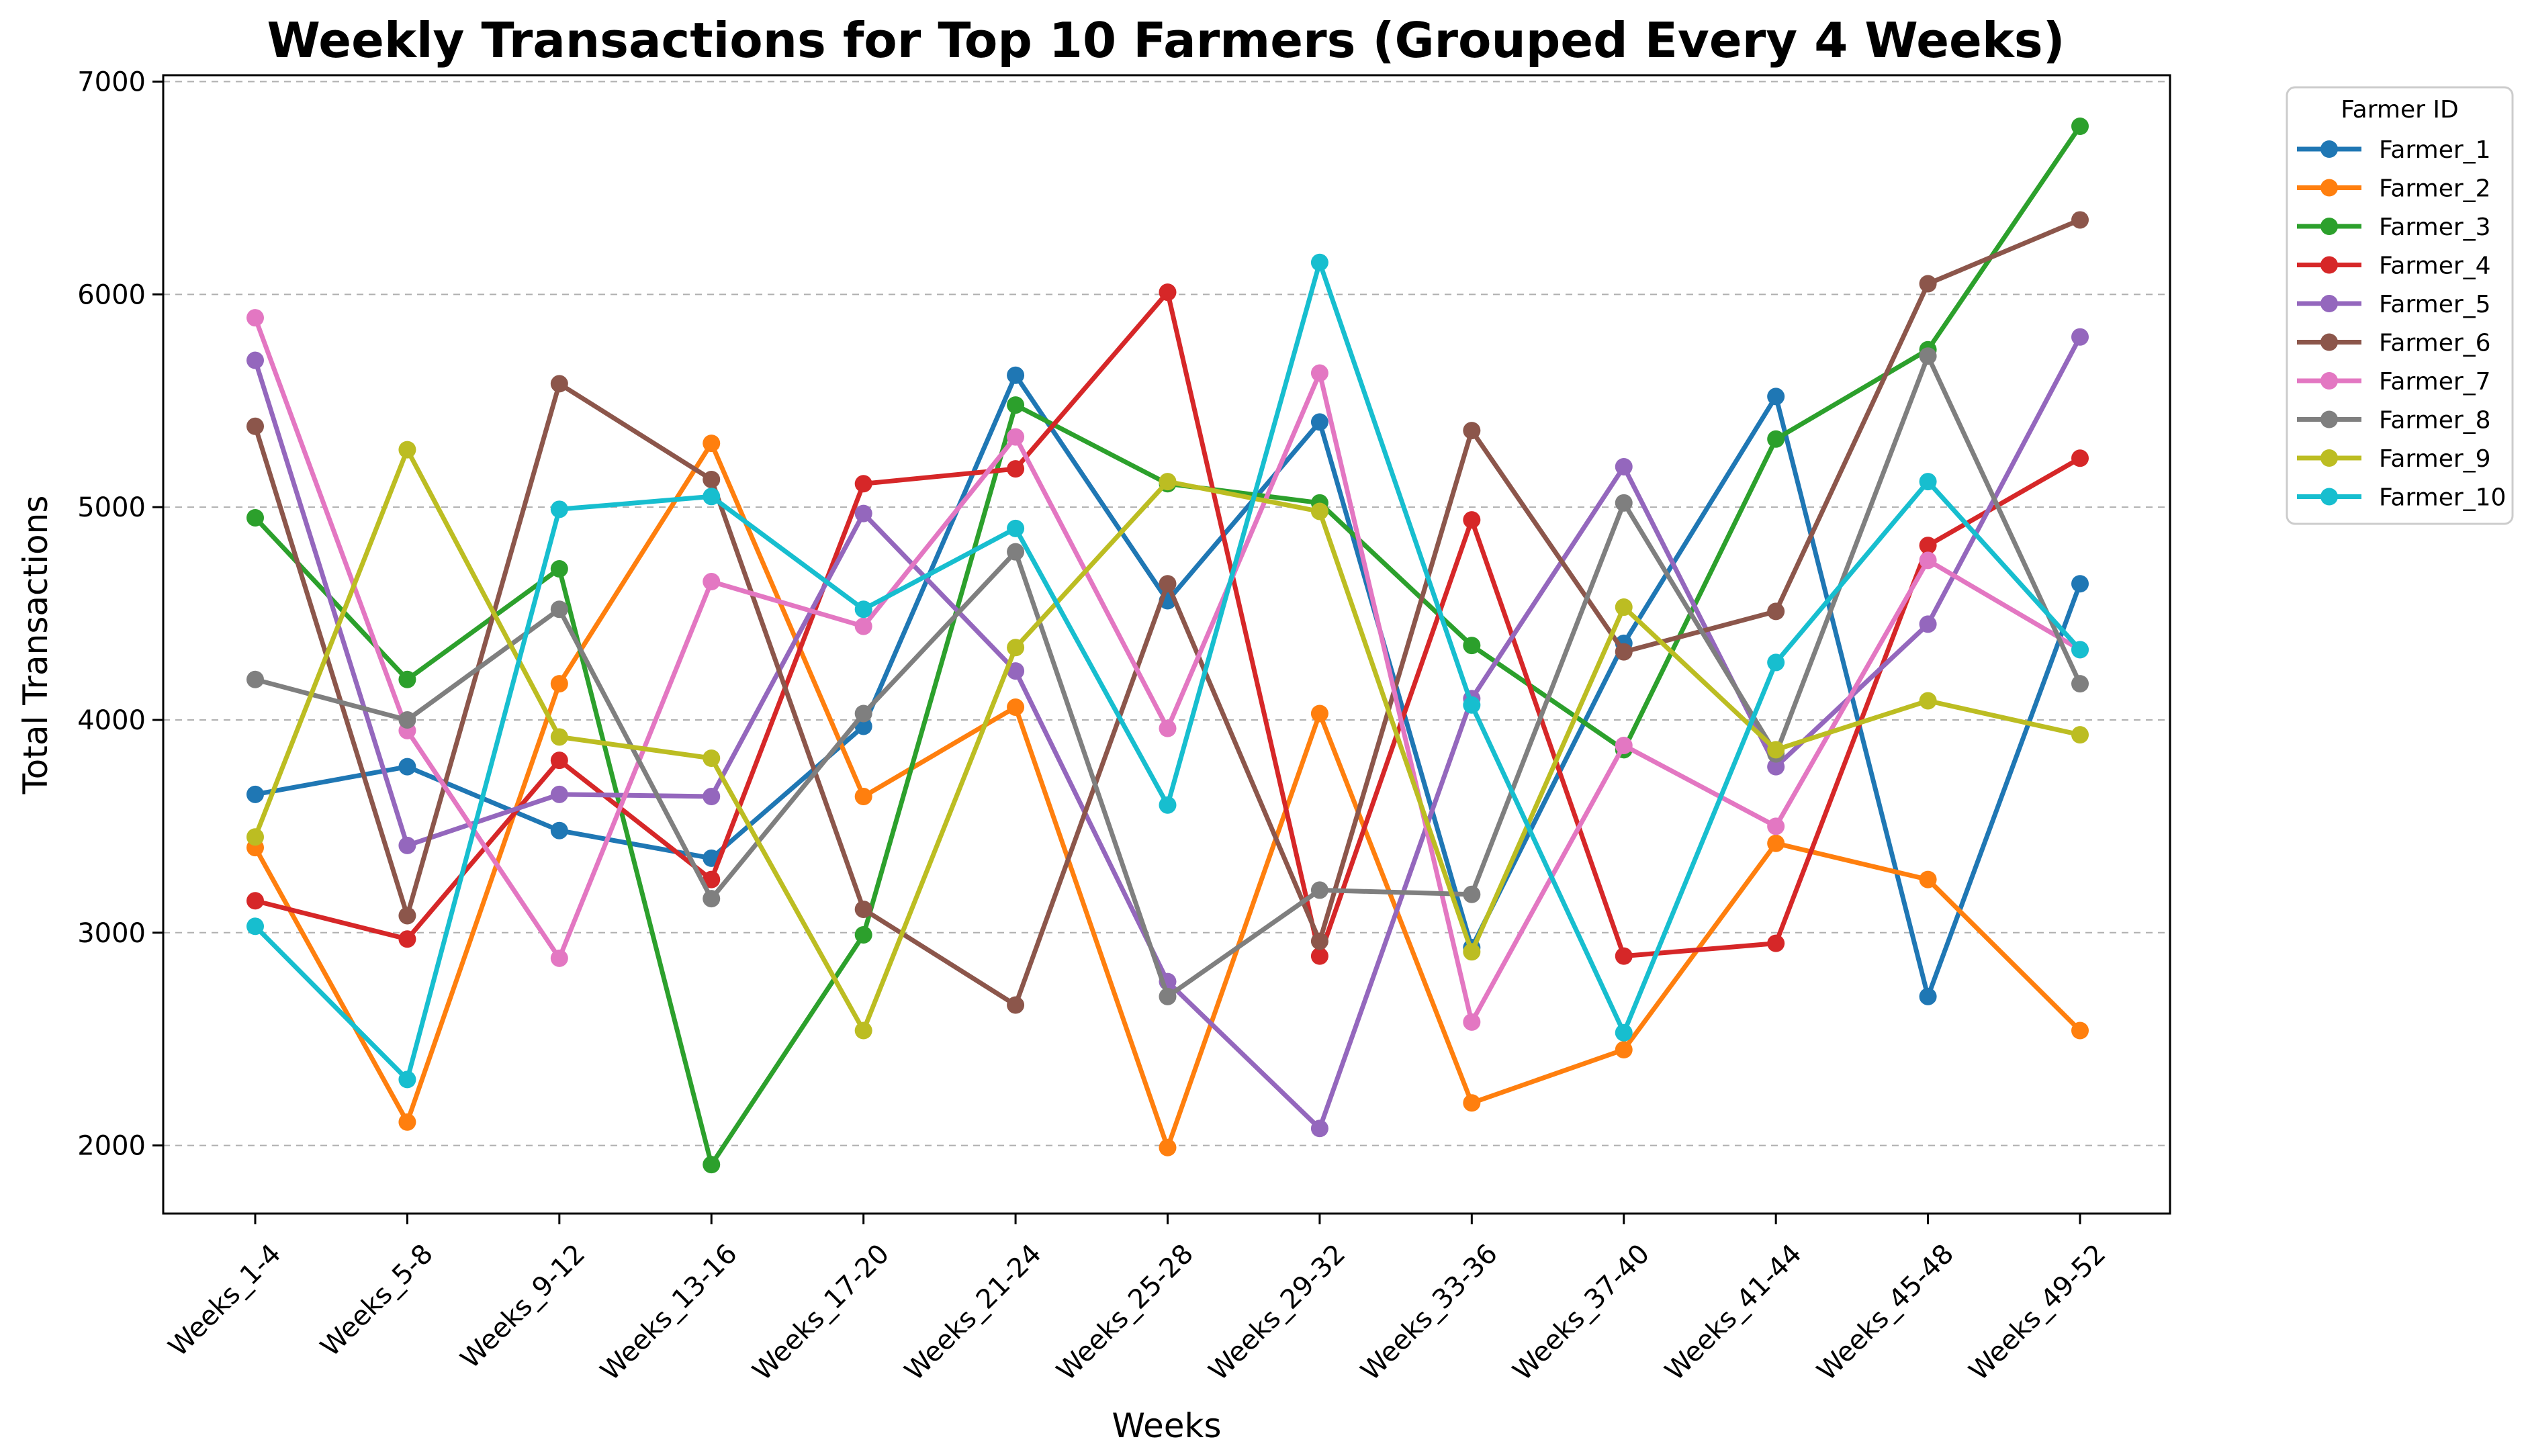 Image resolution: width=2528 pixels, height=1456 pixels. Describe the element at coordinates (523, 1306) in the screenshot. I see `x-tick-label: Weeks_9-12` at that location.